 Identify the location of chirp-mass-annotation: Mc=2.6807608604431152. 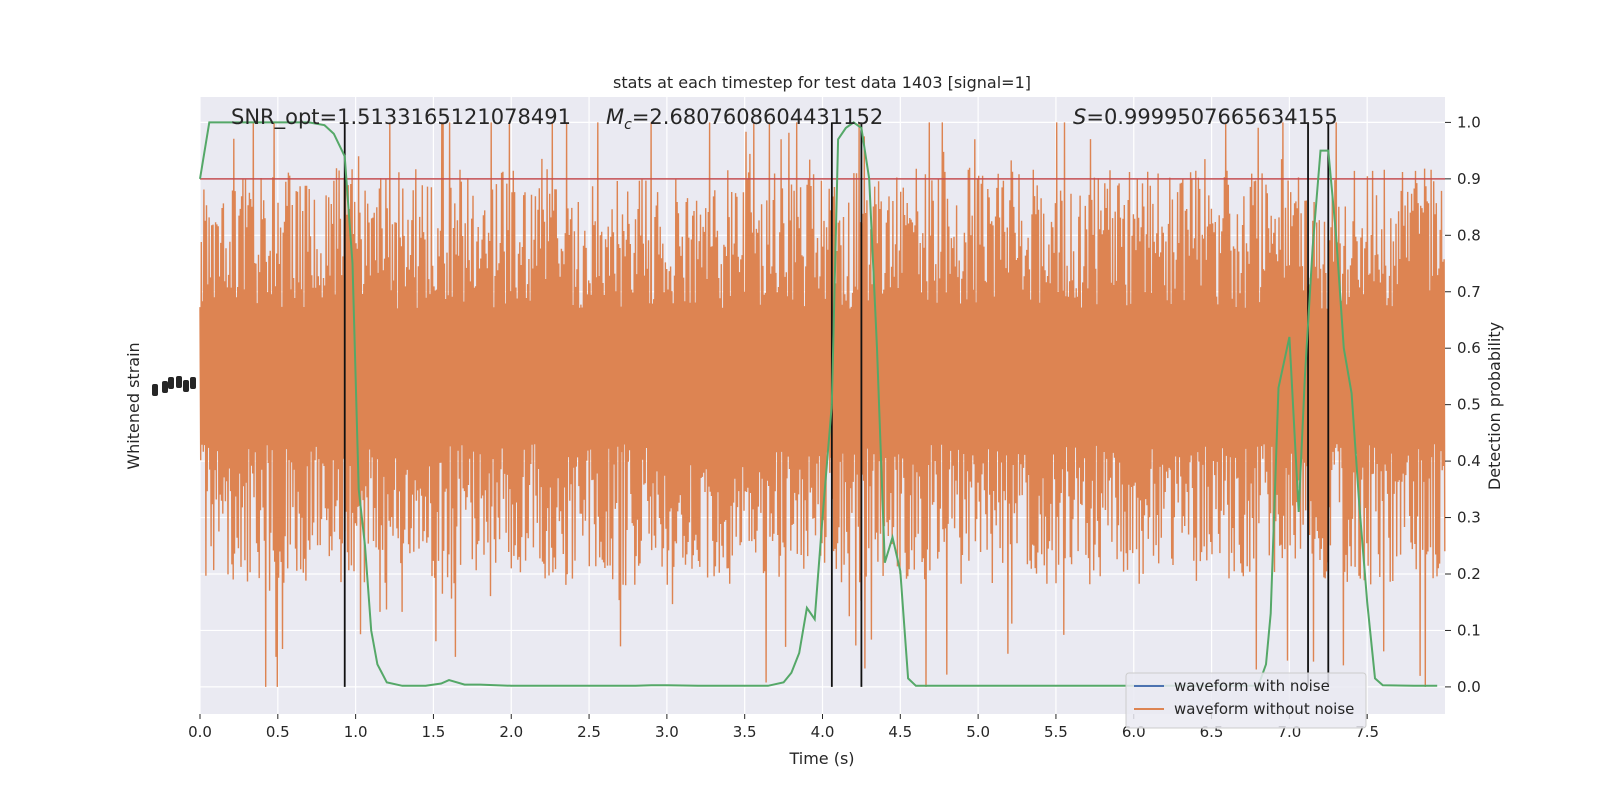
(744, 119).